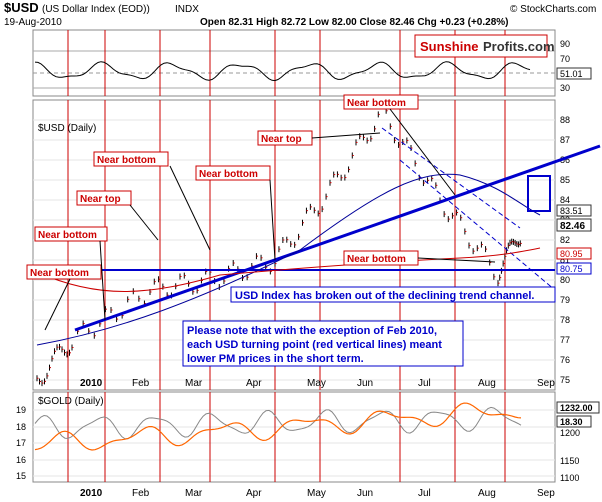 This screenshot has width=602, height=502. What do you see at coordinates (565, 44) in the screenshot?
I see `rsi-tick-label: 90` at bounding box center [565, 44].